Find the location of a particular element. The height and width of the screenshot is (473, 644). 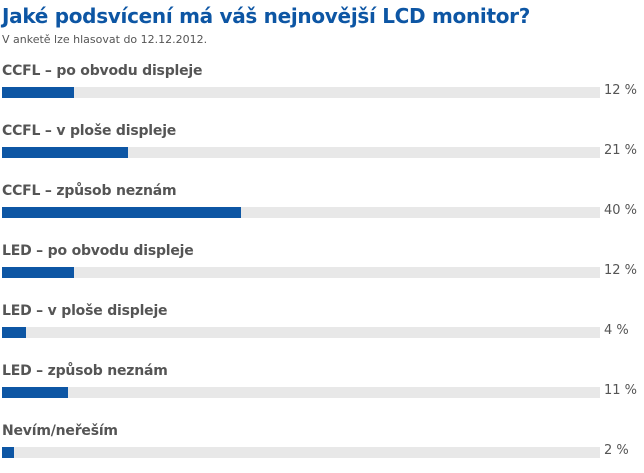

option-label: LED – po obvodu displeje is located at coordinates (98, 251).